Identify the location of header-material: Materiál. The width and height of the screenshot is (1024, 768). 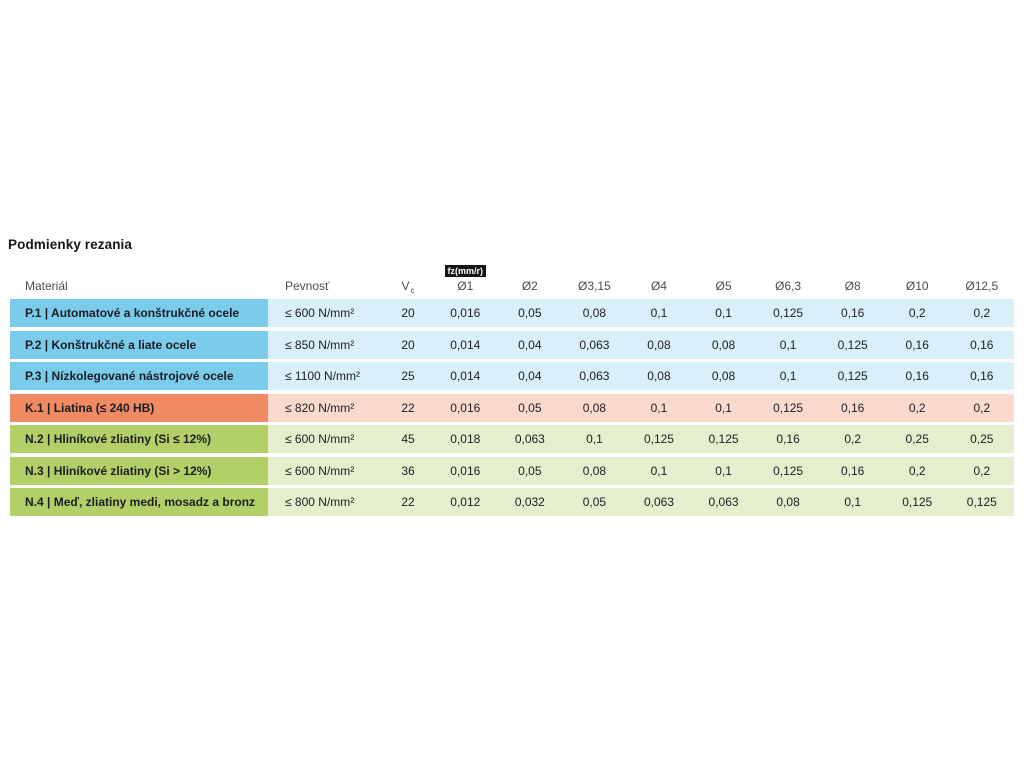
(46, 286).